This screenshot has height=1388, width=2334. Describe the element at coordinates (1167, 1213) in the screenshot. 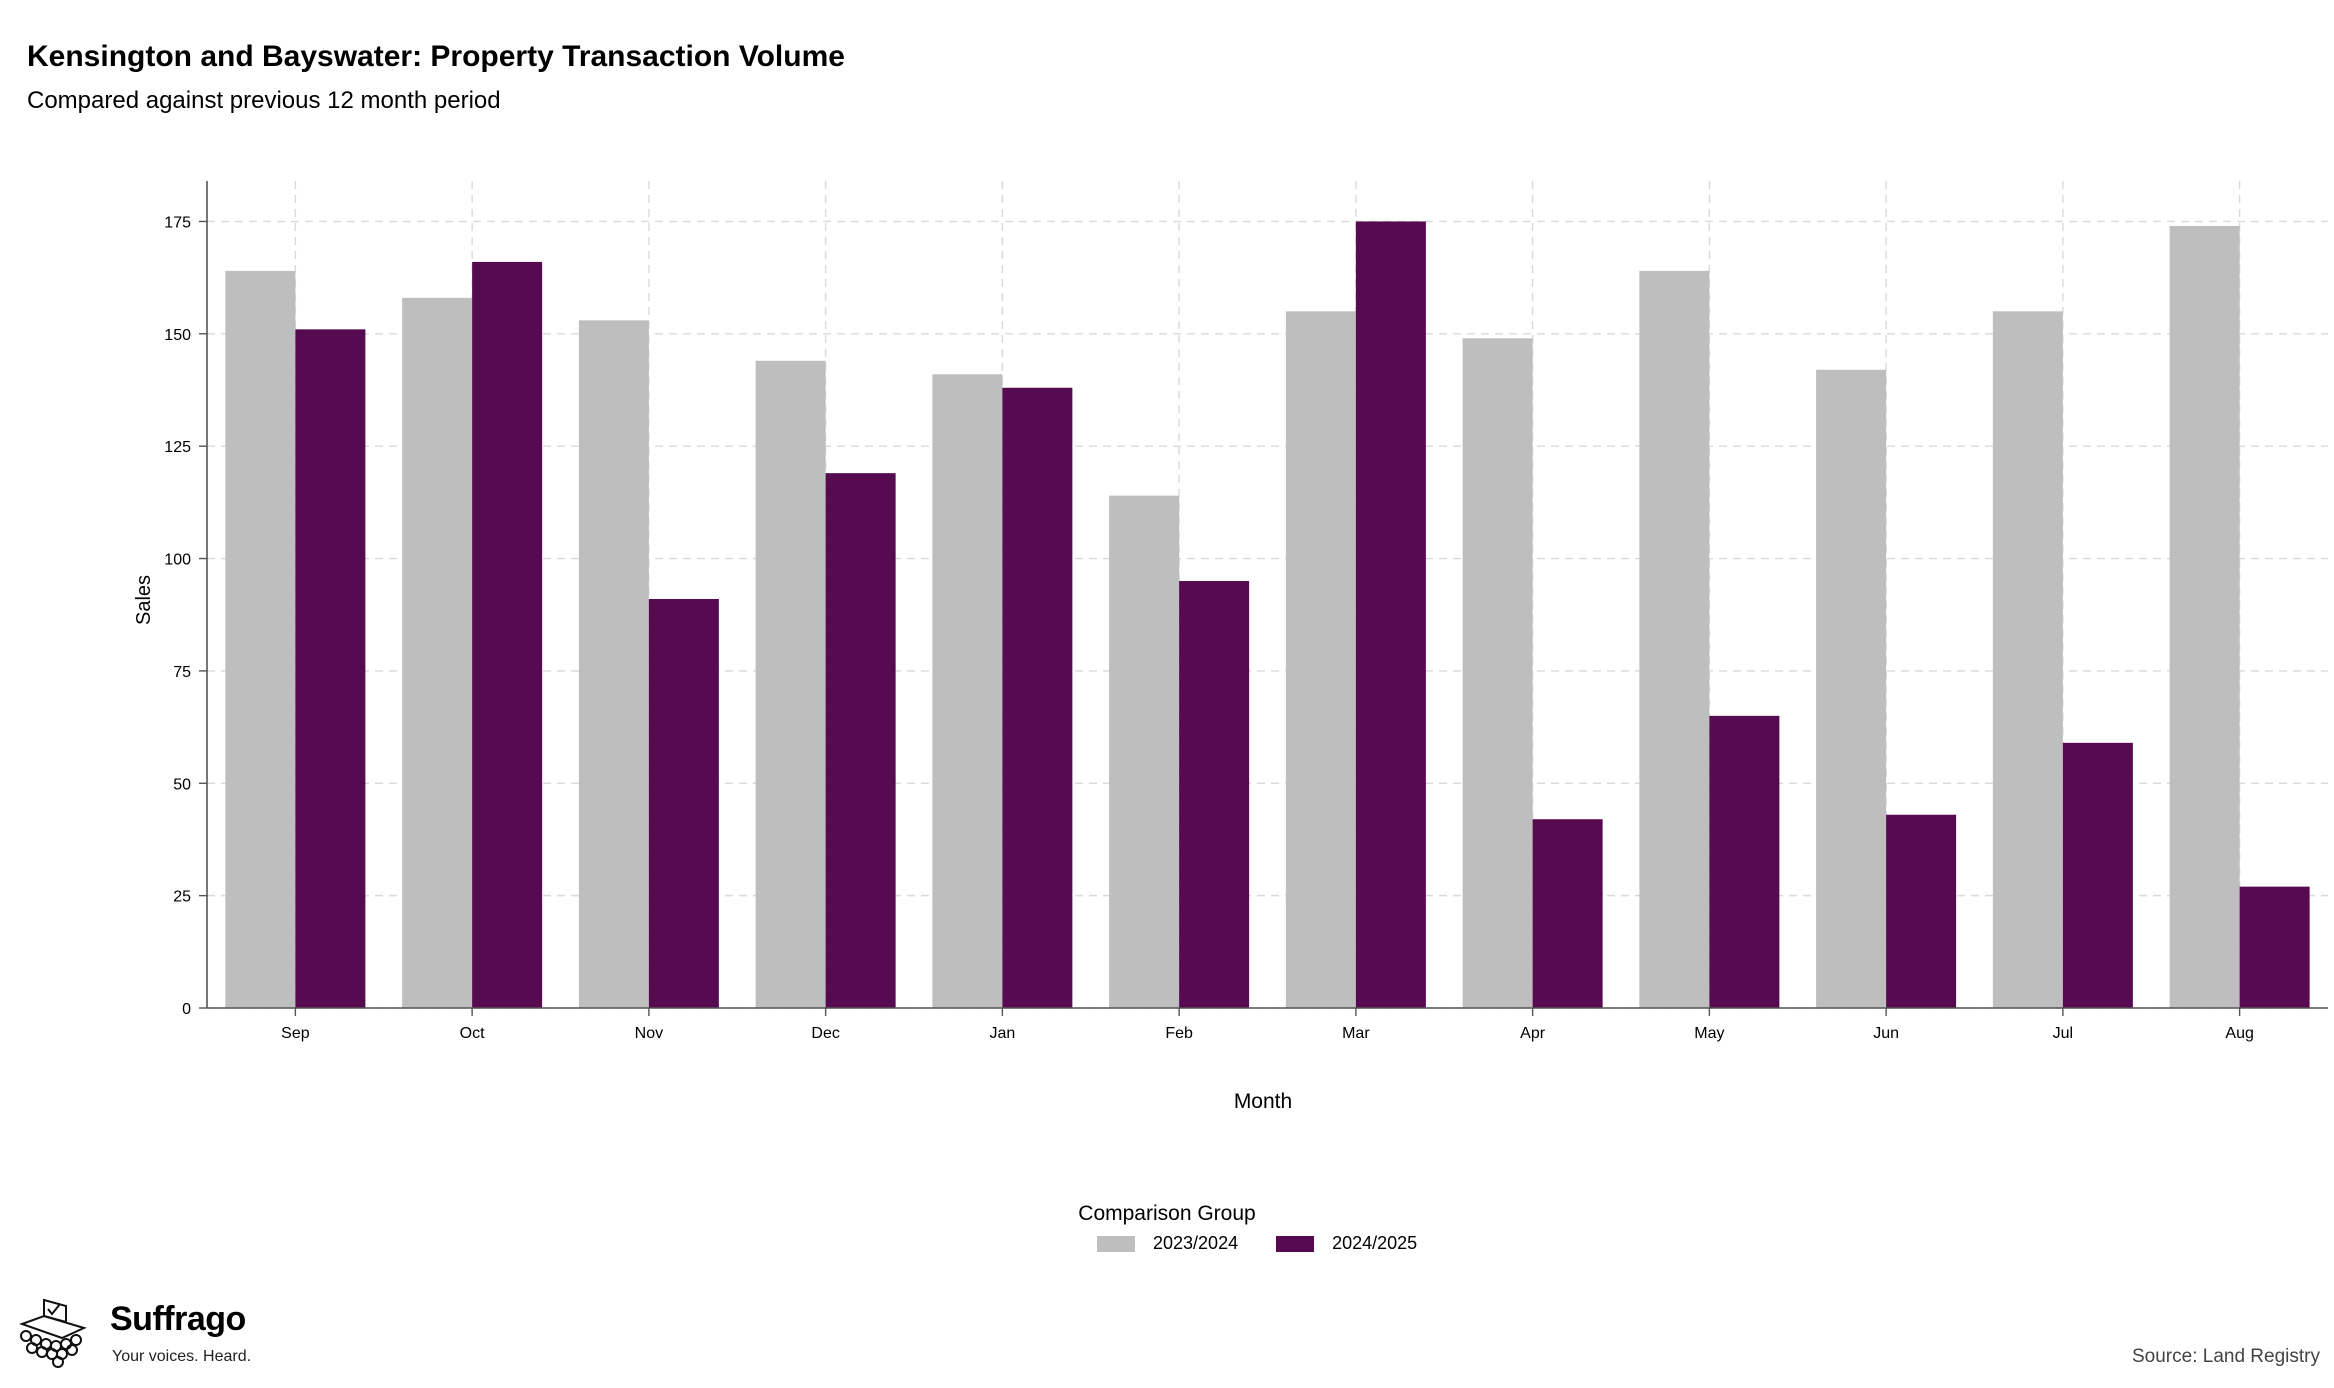

I see `legend-title: Comparison Group` at that location.